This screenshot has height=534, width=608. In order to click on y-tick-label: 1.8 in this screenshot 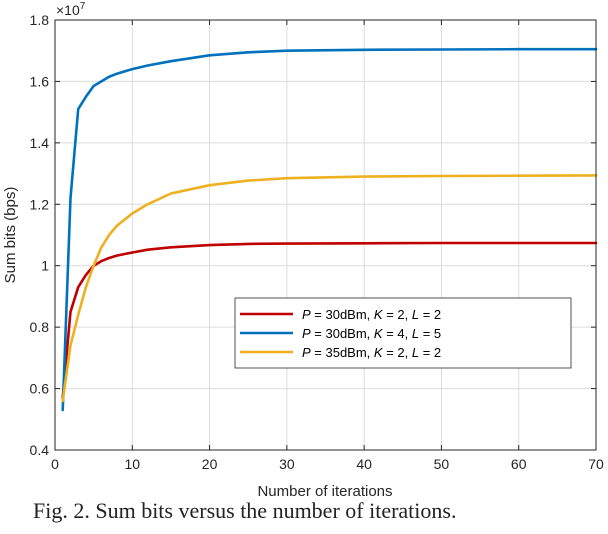, I will do `click(40, 20)`.